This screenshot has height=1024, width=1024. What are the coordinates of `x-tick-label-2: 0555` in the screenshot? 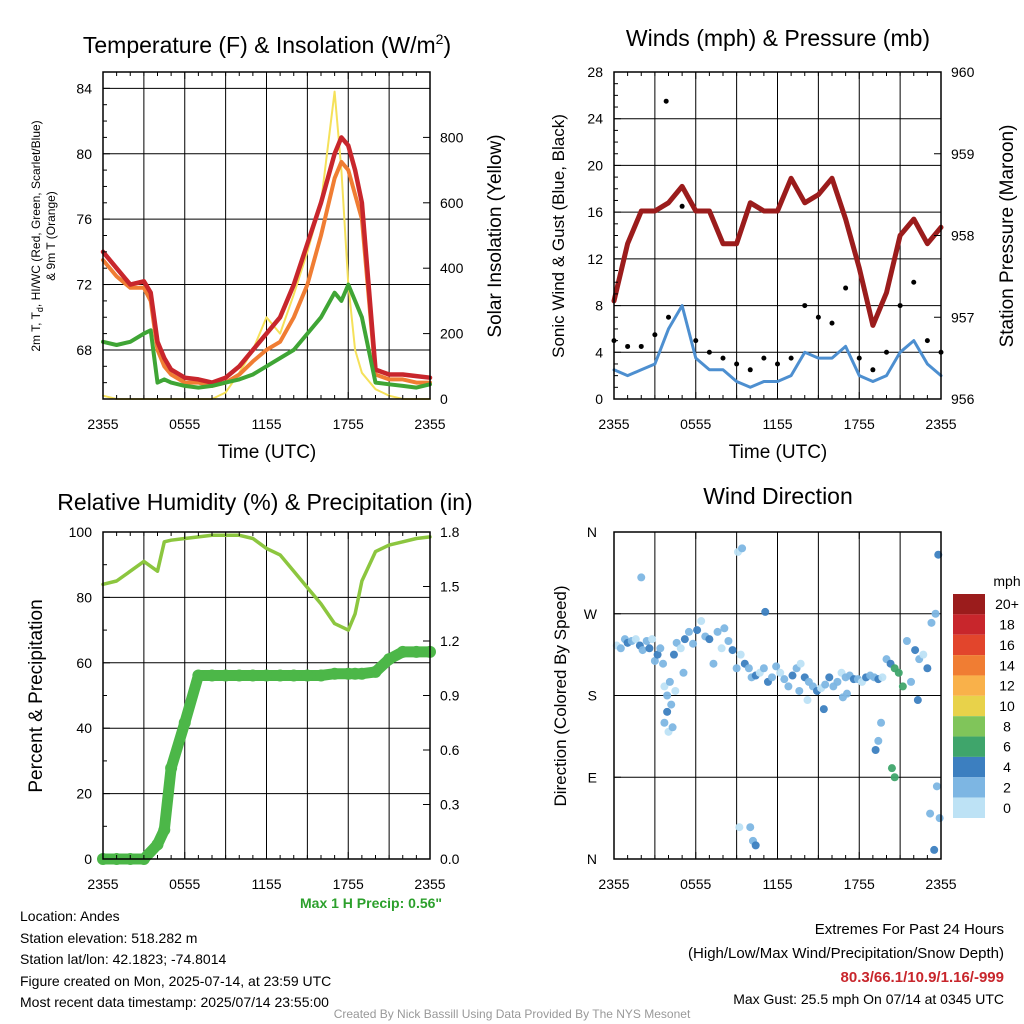 It's located at (184, 884).